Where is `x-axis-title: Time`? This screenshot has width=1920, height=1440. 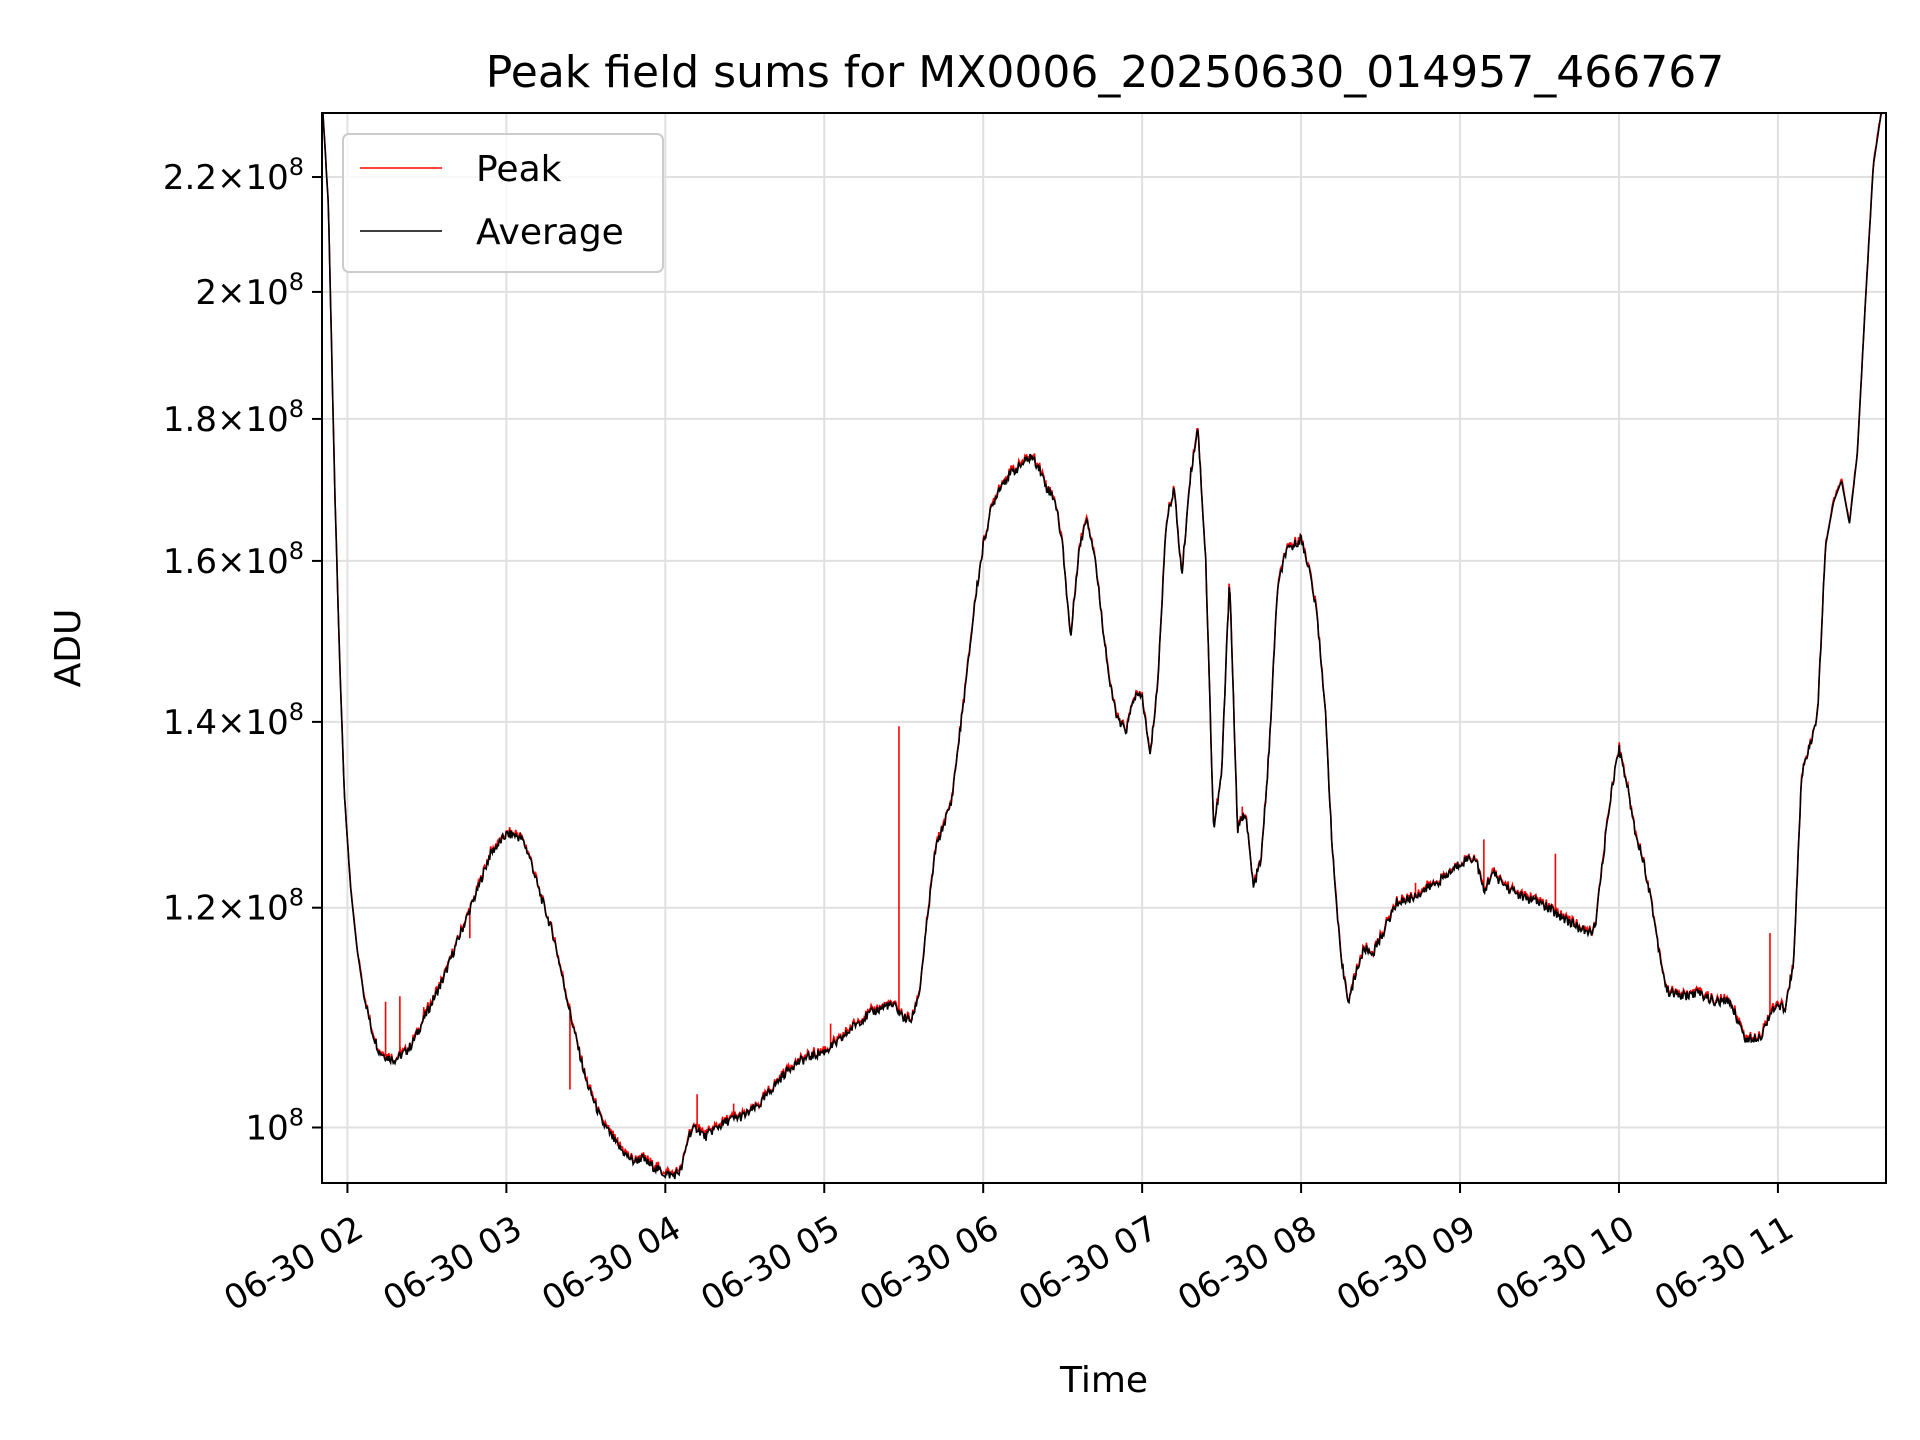 x-axis-title: Time is located at coordinates (1103, 1380).